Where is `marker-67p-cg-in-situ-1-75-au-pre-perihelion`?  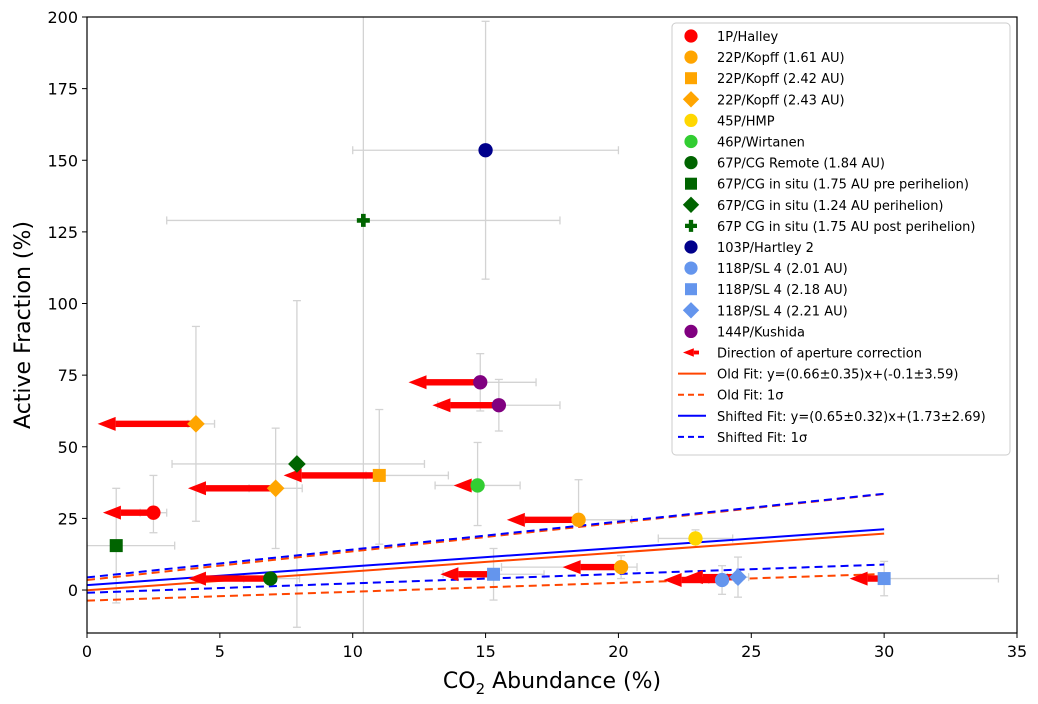 marker-67p-cg-in-situ-1-75-au-pre-perihelion is located at coordinates (116, 546).